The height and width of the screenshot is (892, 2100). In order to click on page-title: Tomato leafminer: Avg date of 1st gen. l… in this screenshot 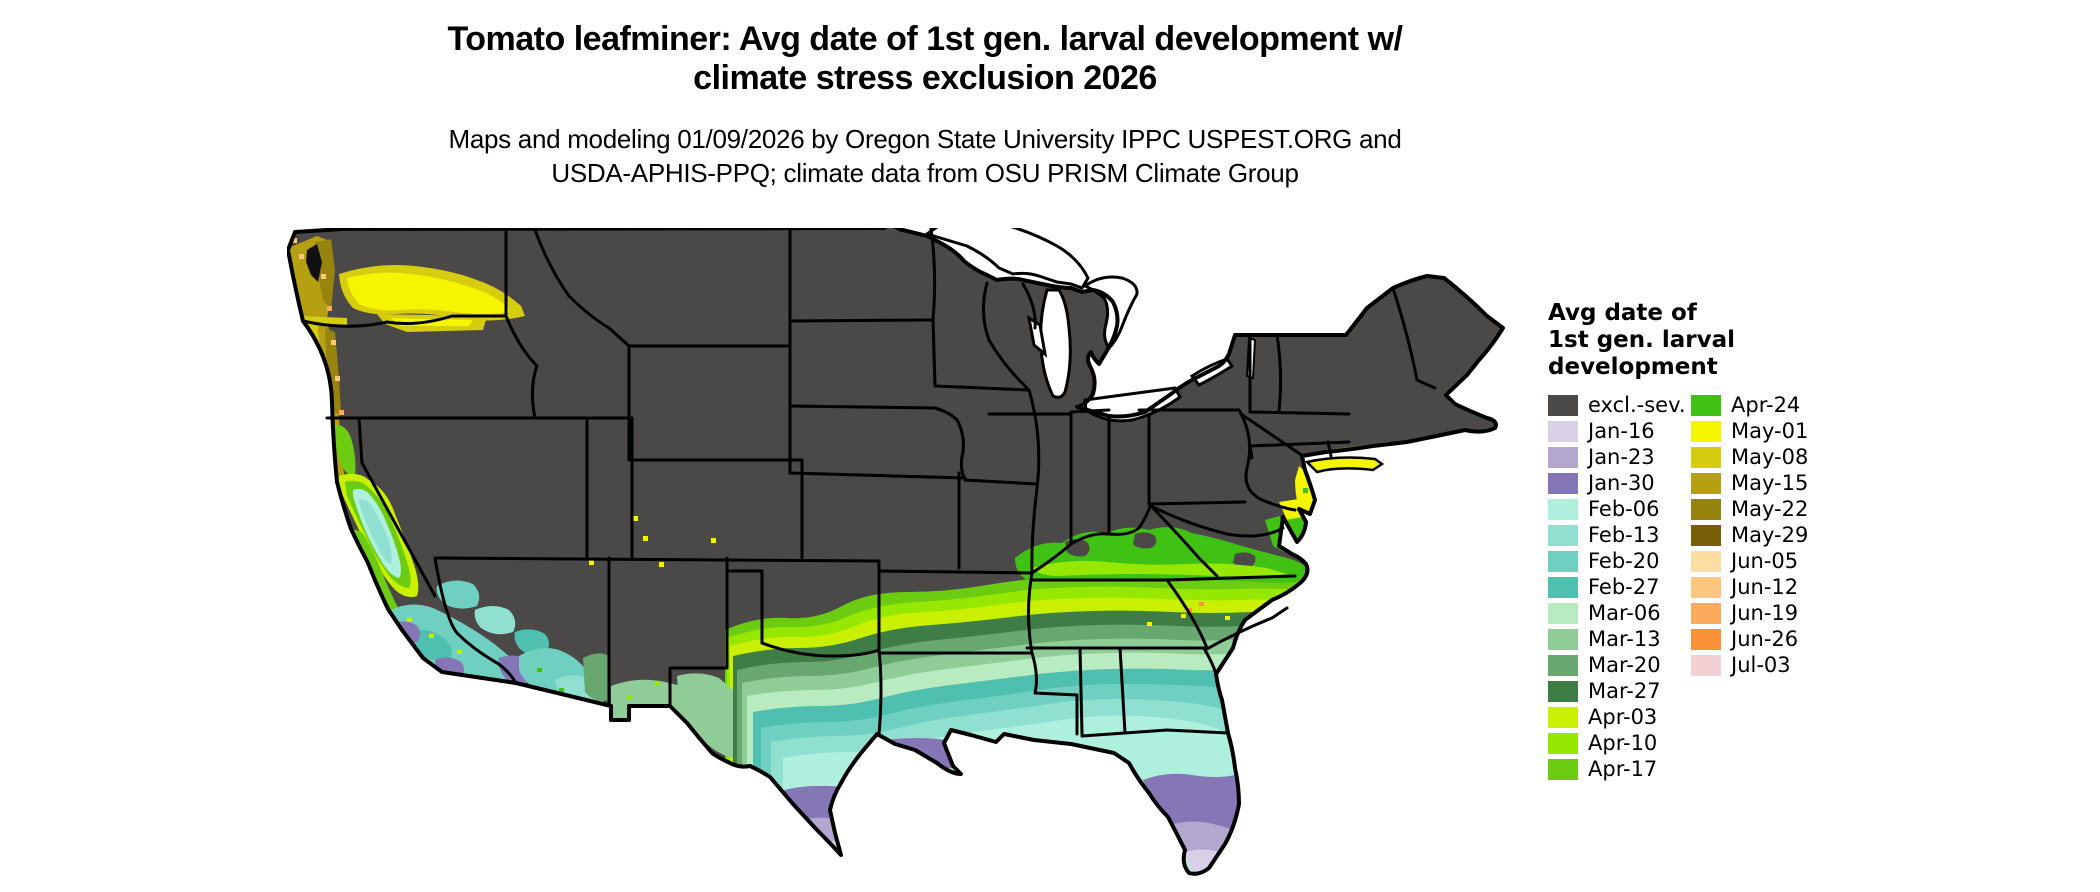, I will do `click(925, 59)`.